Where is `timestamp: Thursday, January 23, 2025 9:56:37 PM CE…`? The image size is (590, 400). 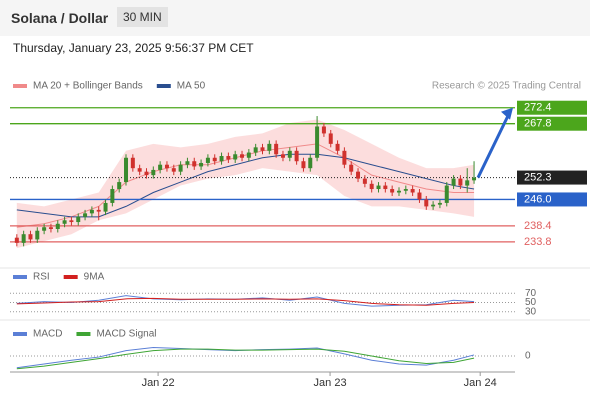 timestamp: Thursday, January 23, 2025 9:56:37 PM CE… is located at coordinates (133, 48).